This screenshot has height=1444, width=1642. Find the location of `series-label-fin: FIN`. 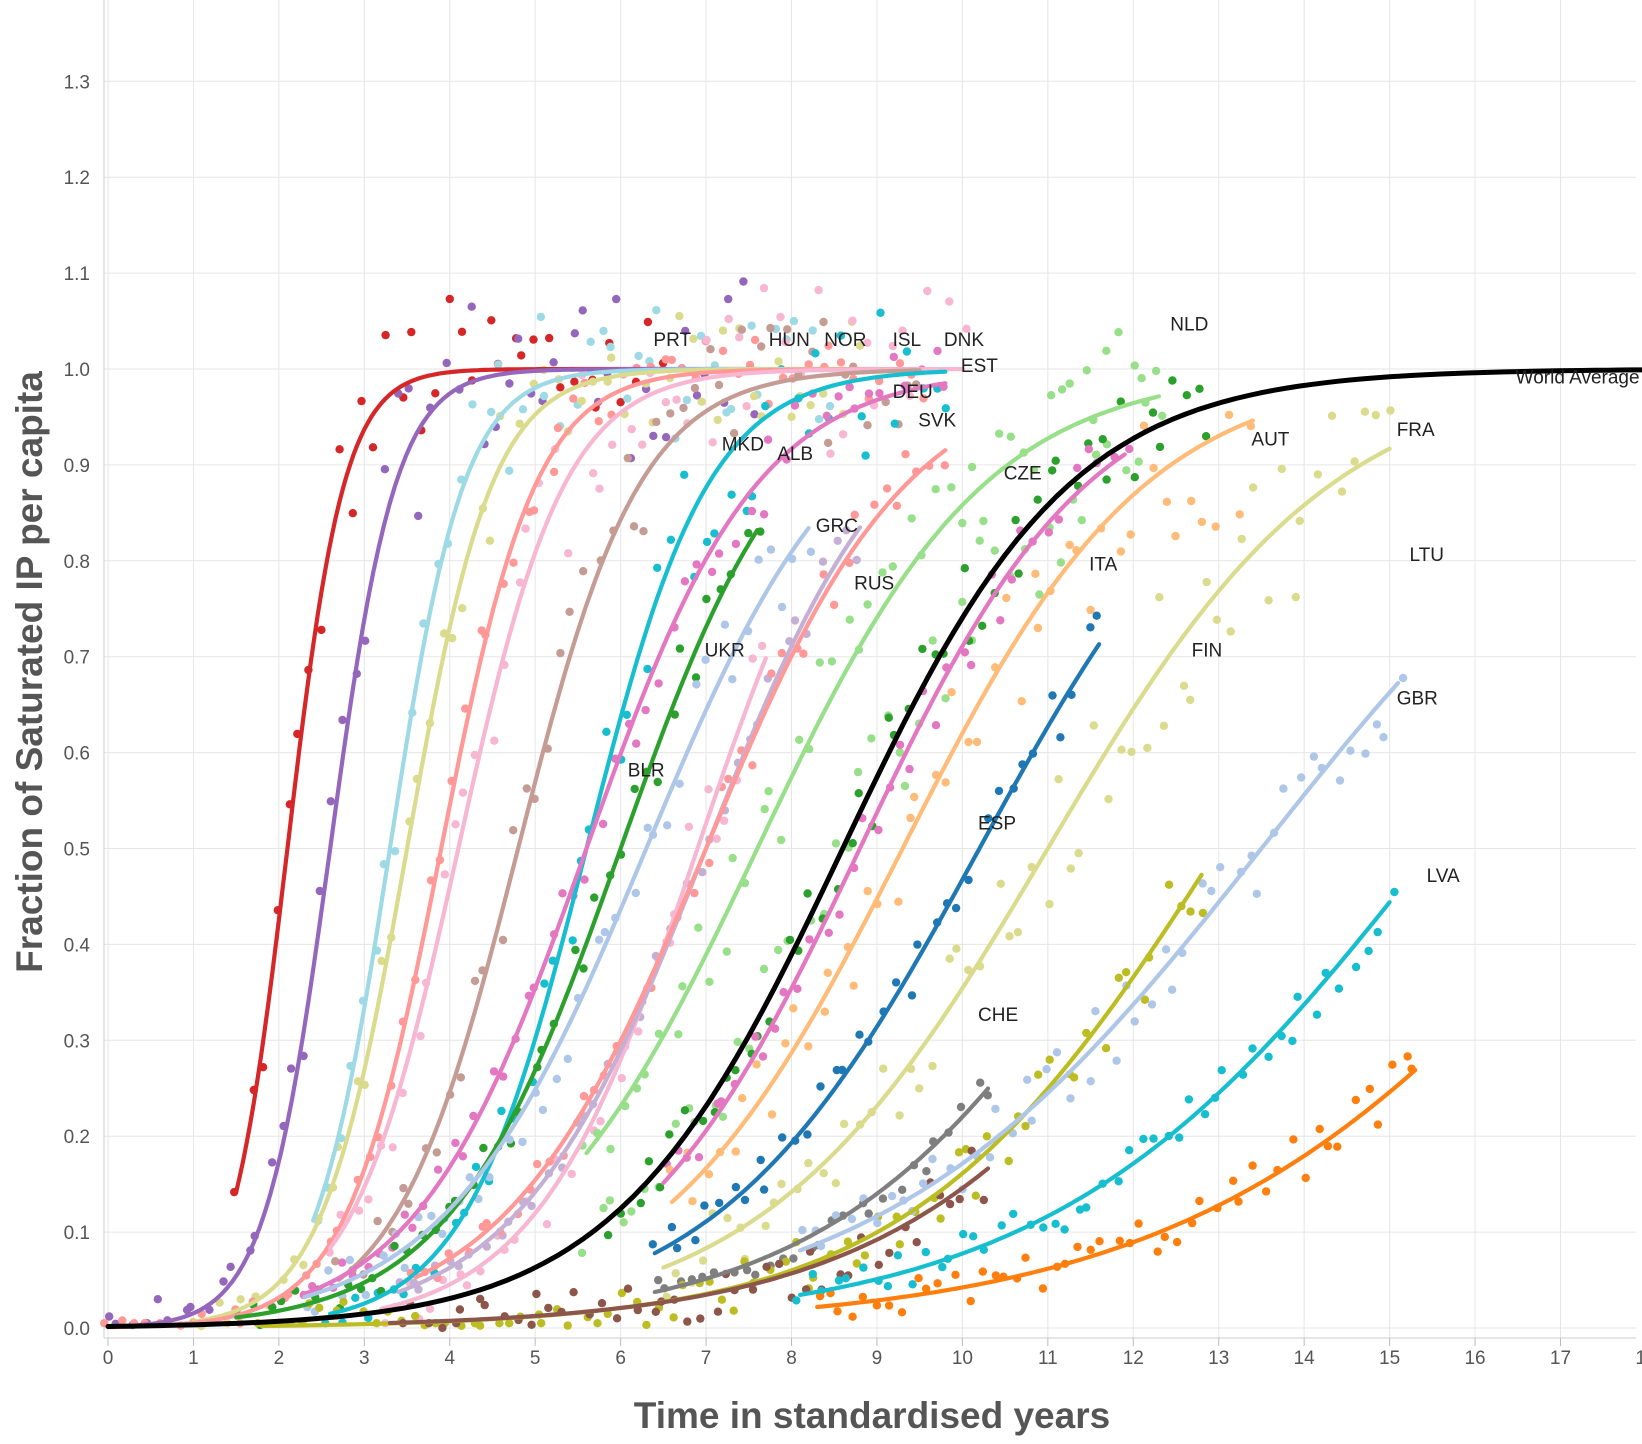

series-label-fin: FIN is located at coordinates (1207, 651).